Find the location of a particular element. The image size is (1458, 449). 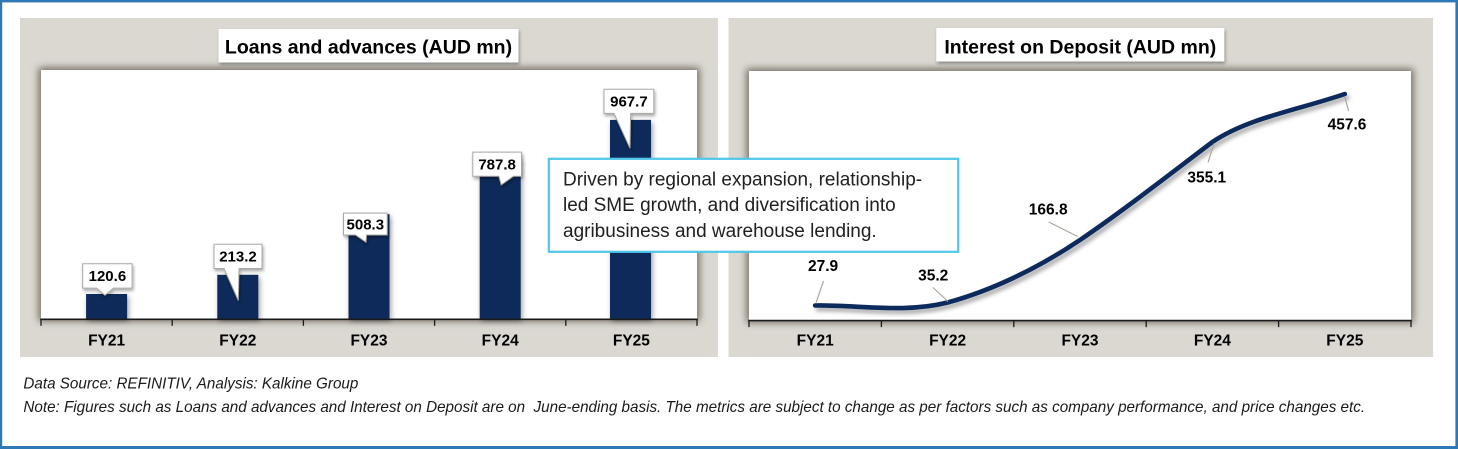

svg-text: Interest on Deposit (AUD mn) is located at coordinates (1080, 48).